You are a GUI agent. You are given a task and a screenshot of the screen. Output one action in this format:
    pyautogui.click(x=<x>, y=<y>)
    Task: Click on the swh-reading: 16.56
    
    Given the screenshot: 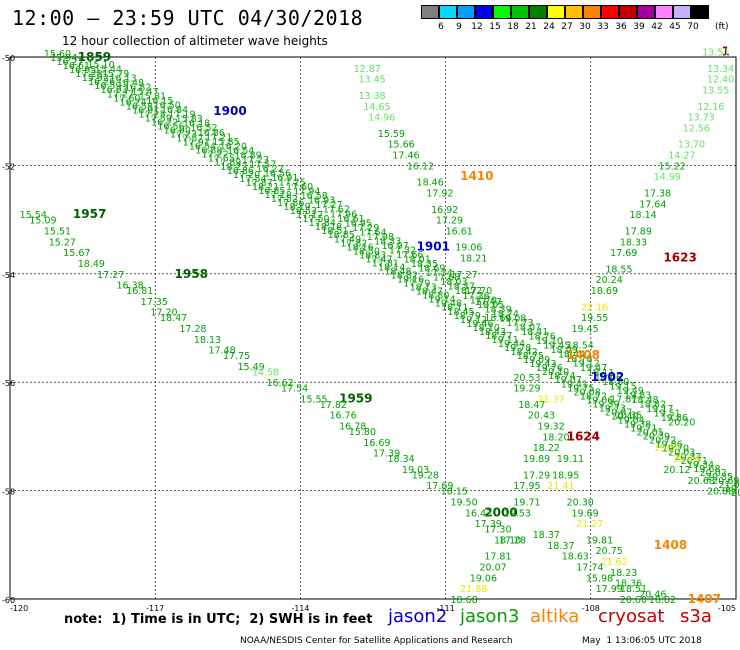 What is the action you would take?
    pyautogui.click(x=170, y=126)
    